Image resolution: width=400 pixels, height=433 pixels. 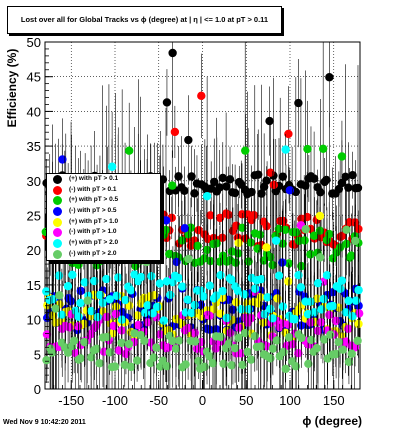 I want to click on legend-entry: (-) with pT > 0.5, so click(x=103, y=211).